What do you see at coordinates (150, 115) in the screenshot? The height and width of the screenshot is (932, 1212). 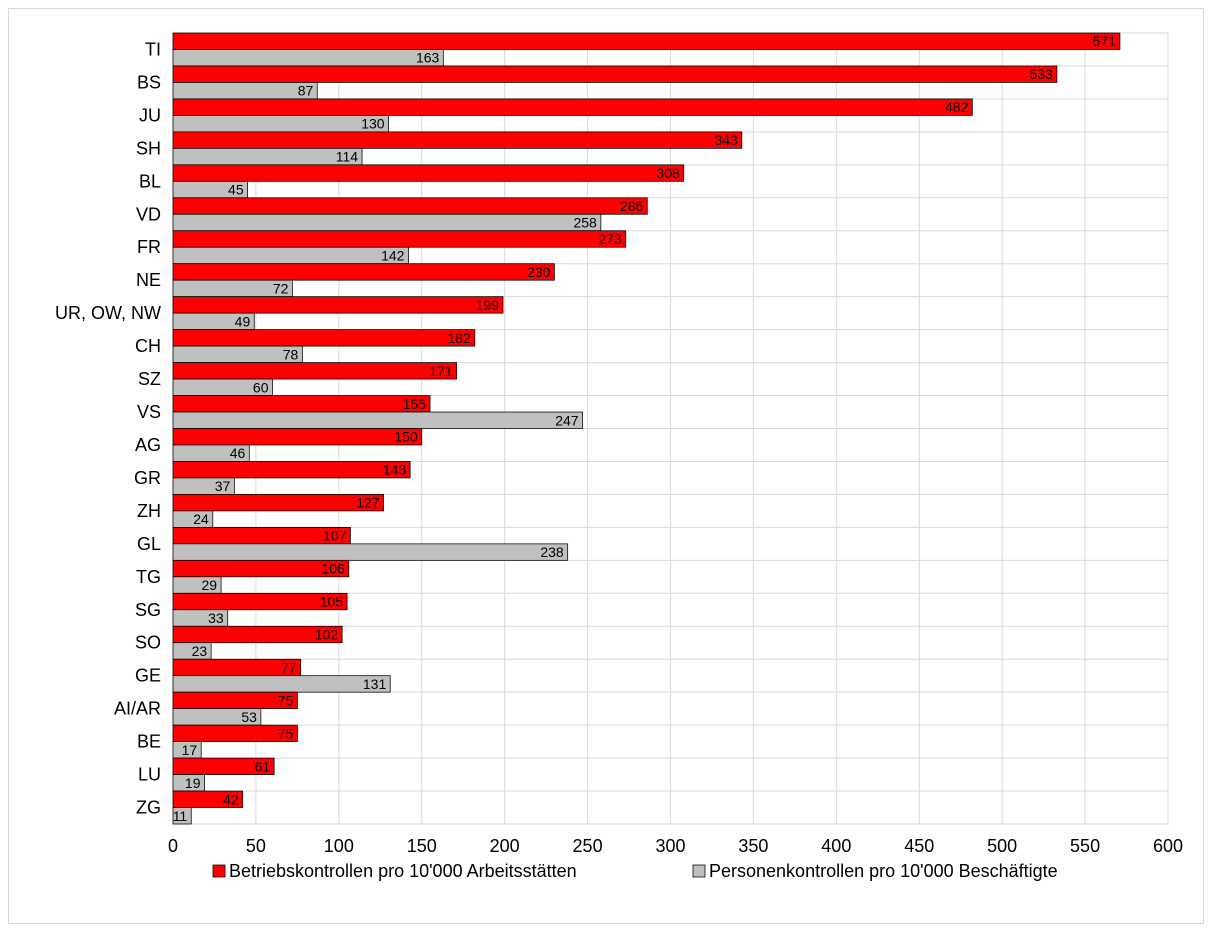 I see `category-label: JU` at bounding box center [150, 115].